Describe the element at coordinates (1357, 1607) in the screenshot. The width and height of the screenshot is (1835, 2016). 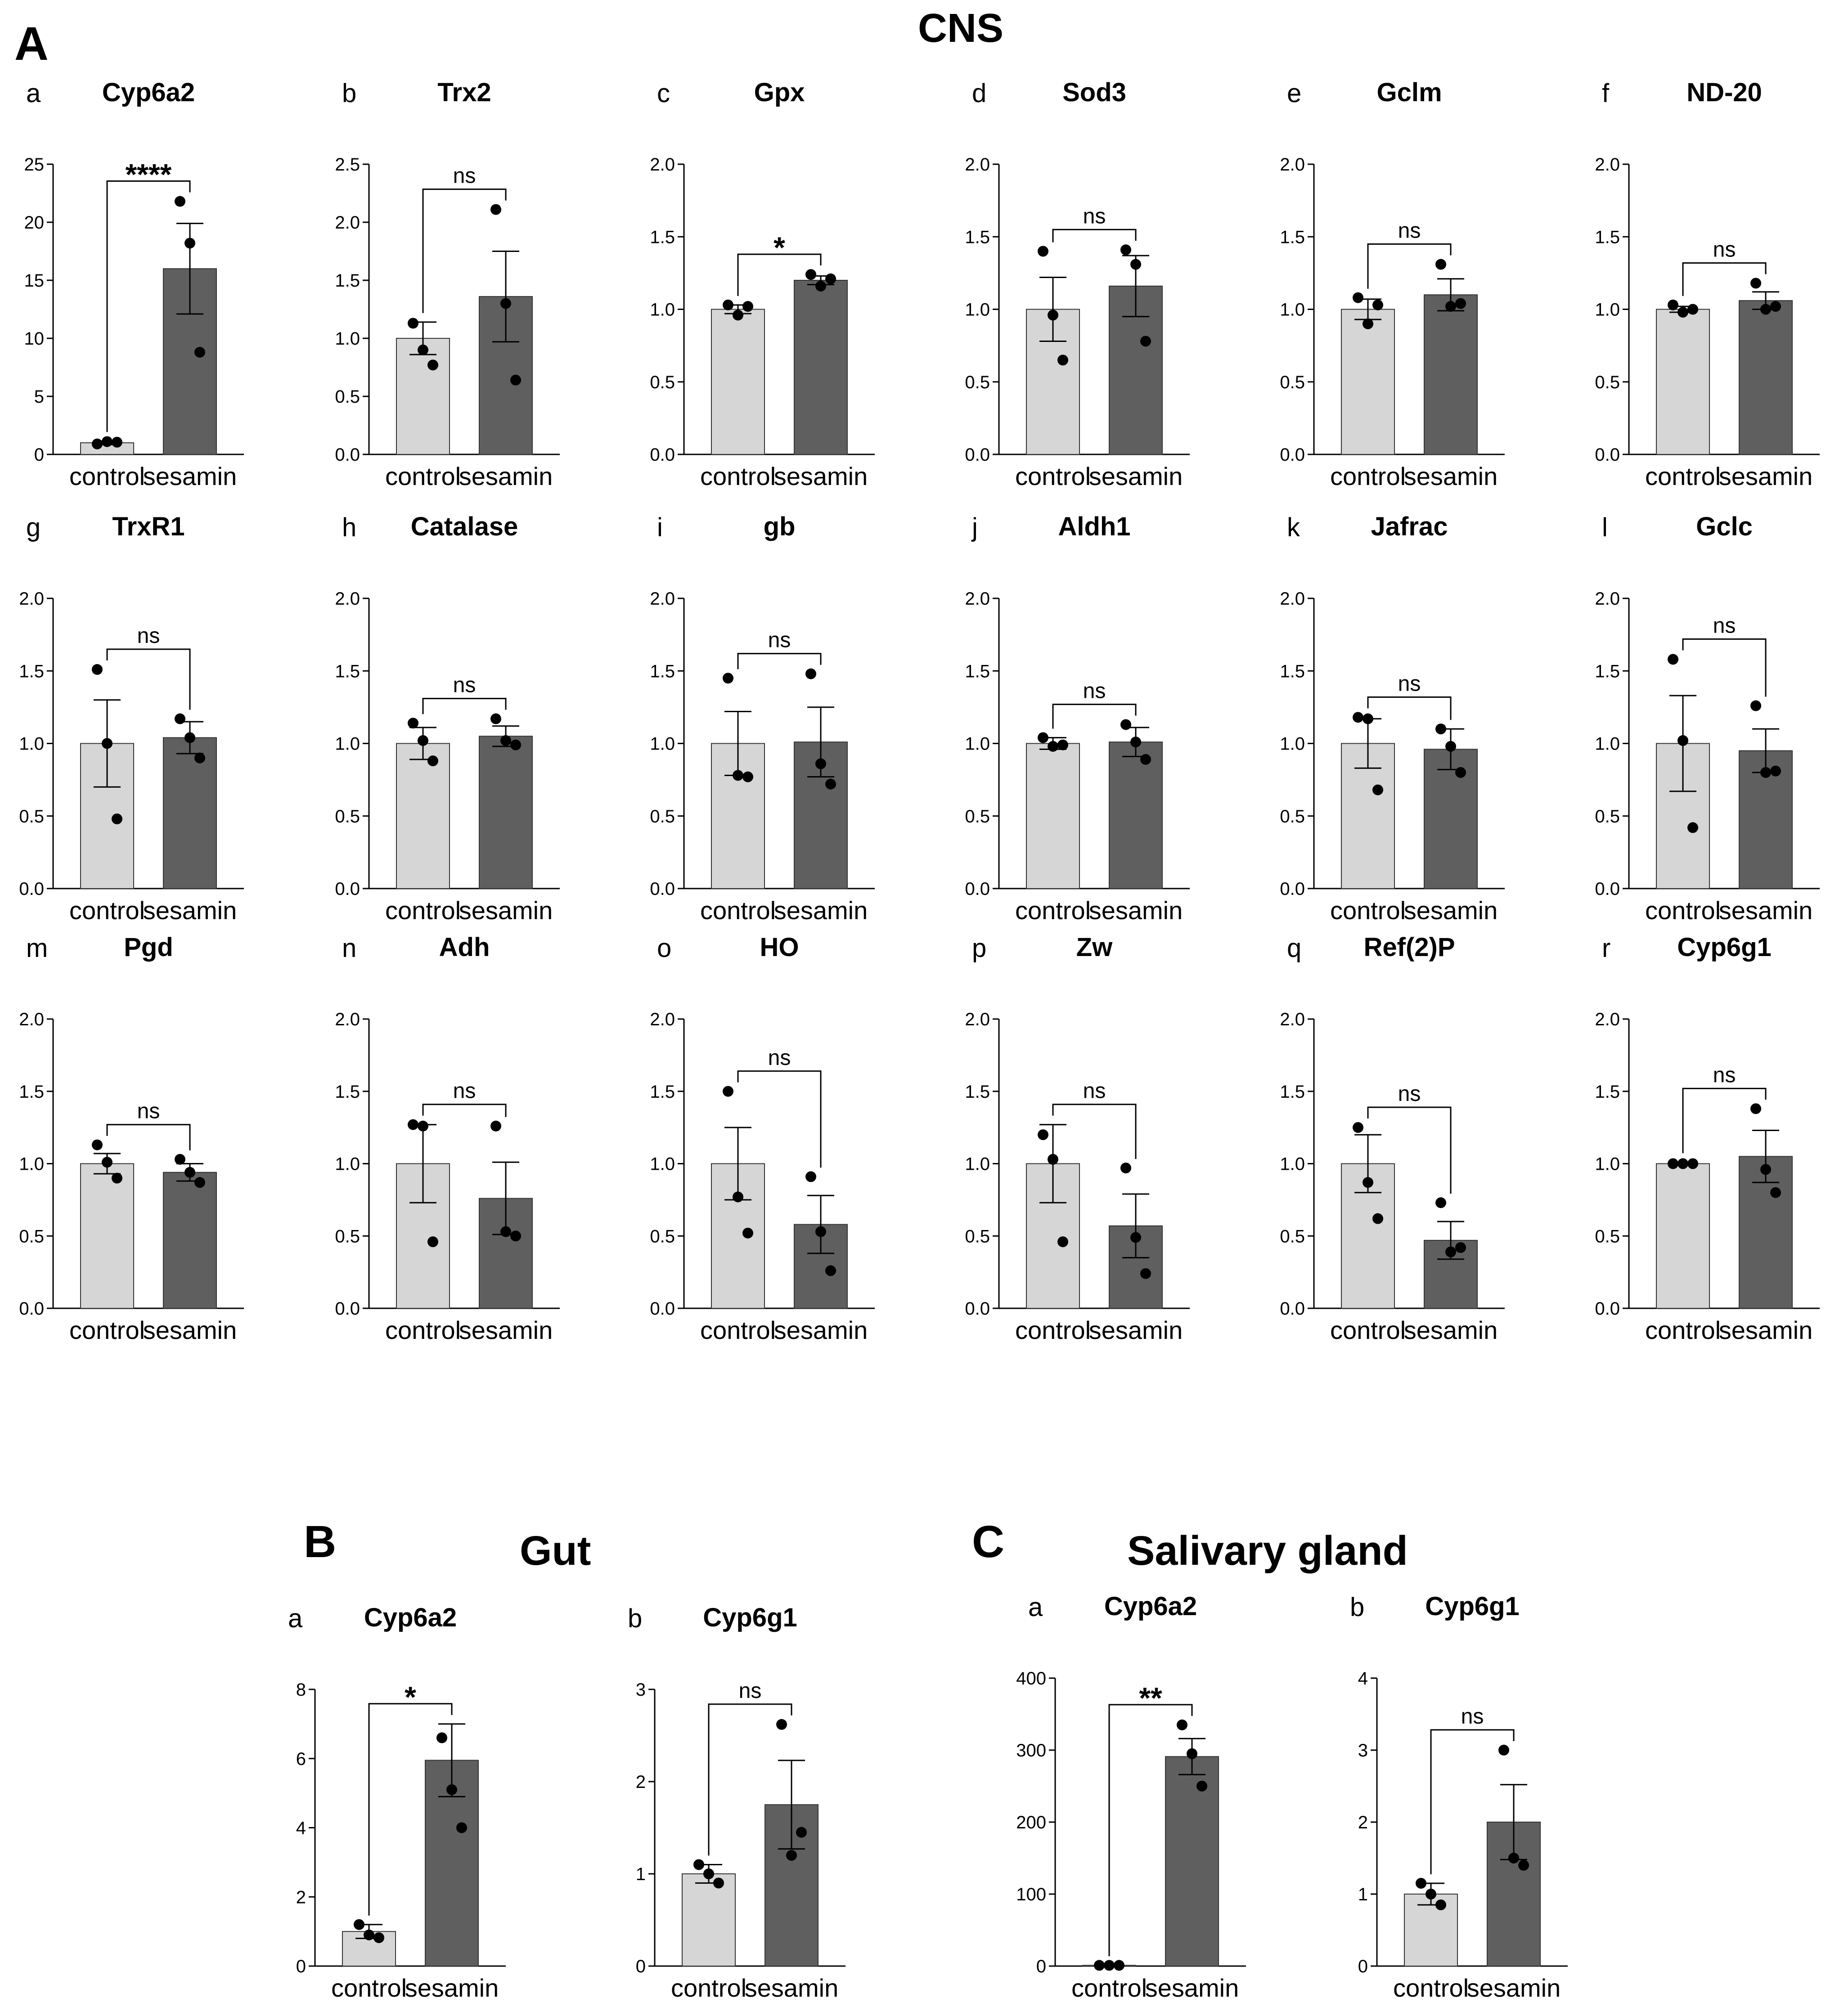
I see `panel-letter: b` at that location.